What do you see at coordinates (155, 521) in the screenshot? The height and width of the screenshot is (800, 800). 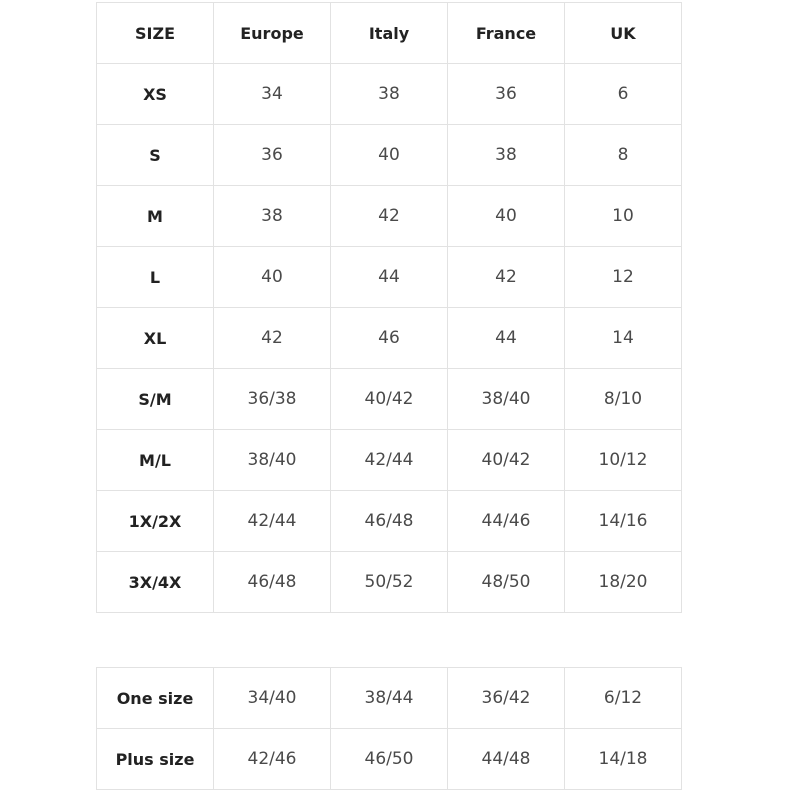 I see `size-label-cell: 1X/2X` at bounding box center [155, 521].